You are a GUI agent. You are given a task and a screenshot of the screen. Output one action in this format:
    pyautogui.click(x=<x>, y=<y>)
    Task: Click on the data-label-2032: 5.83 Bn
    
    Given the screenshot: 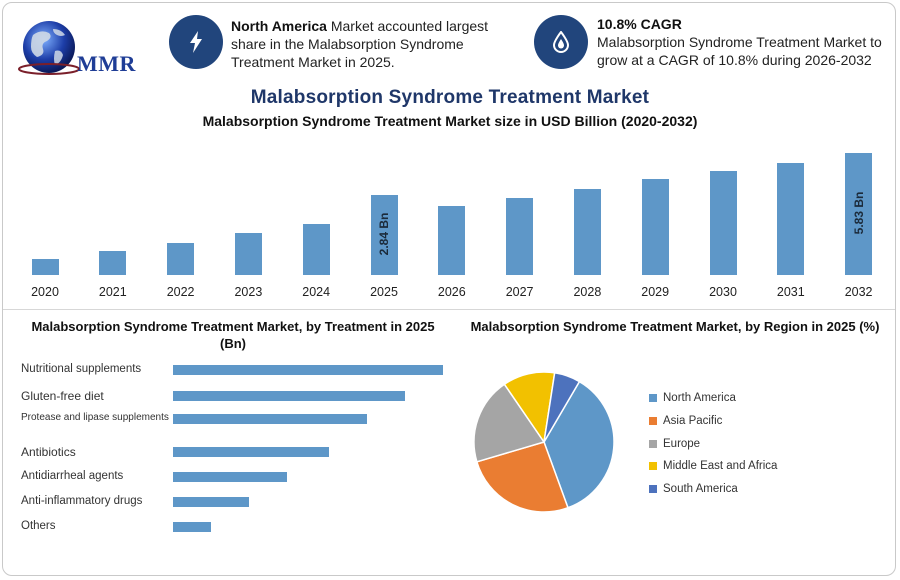 What is the action you would take?
    pyautogui.click(x=858, y=213)
    